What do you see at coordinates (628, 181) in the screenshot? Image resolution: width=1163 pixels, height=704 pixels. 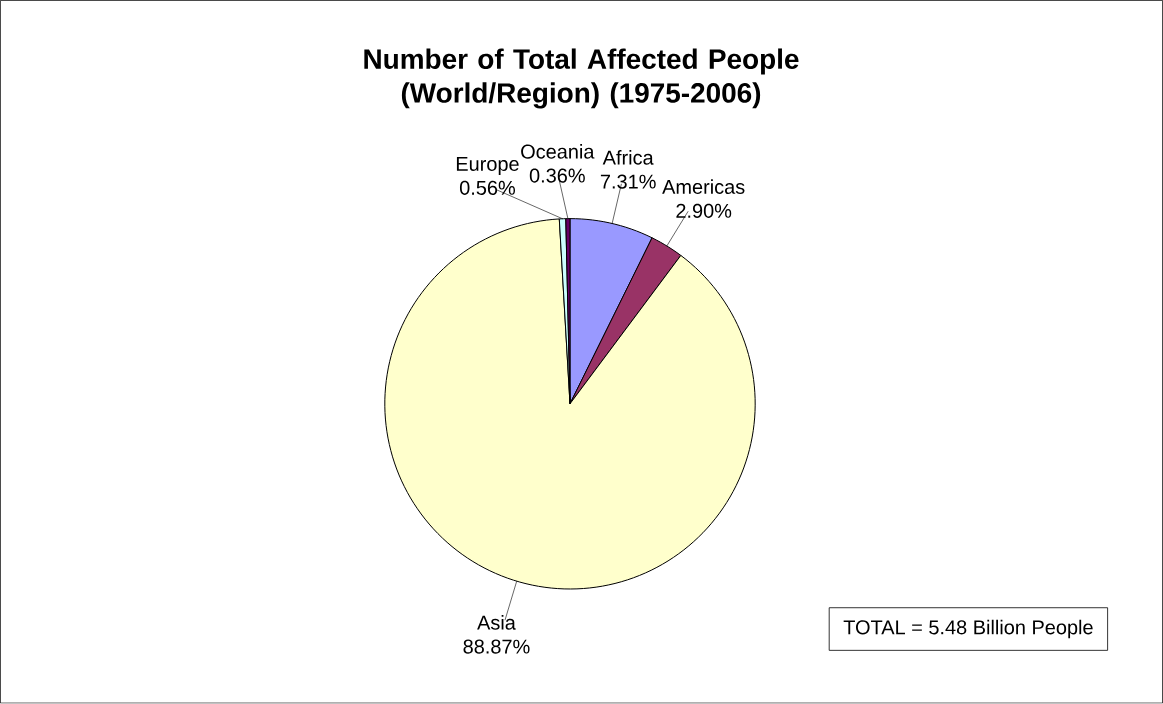 I see `data-label: 7.31%` at bounding box center [628, 181].